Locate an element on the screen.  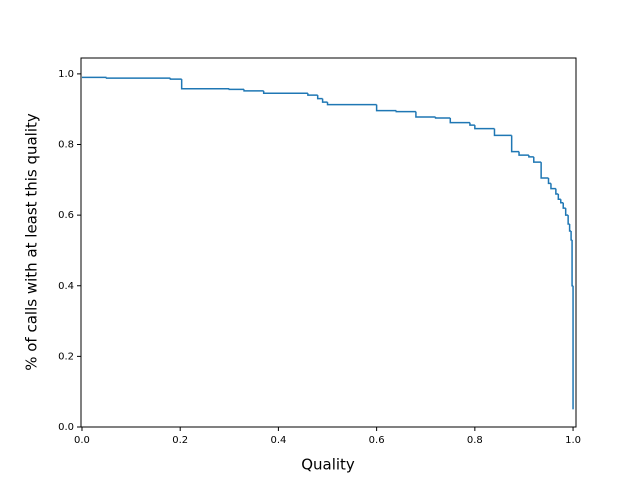
x-tick-label: 0.4 is located at coordinates (278, 440).